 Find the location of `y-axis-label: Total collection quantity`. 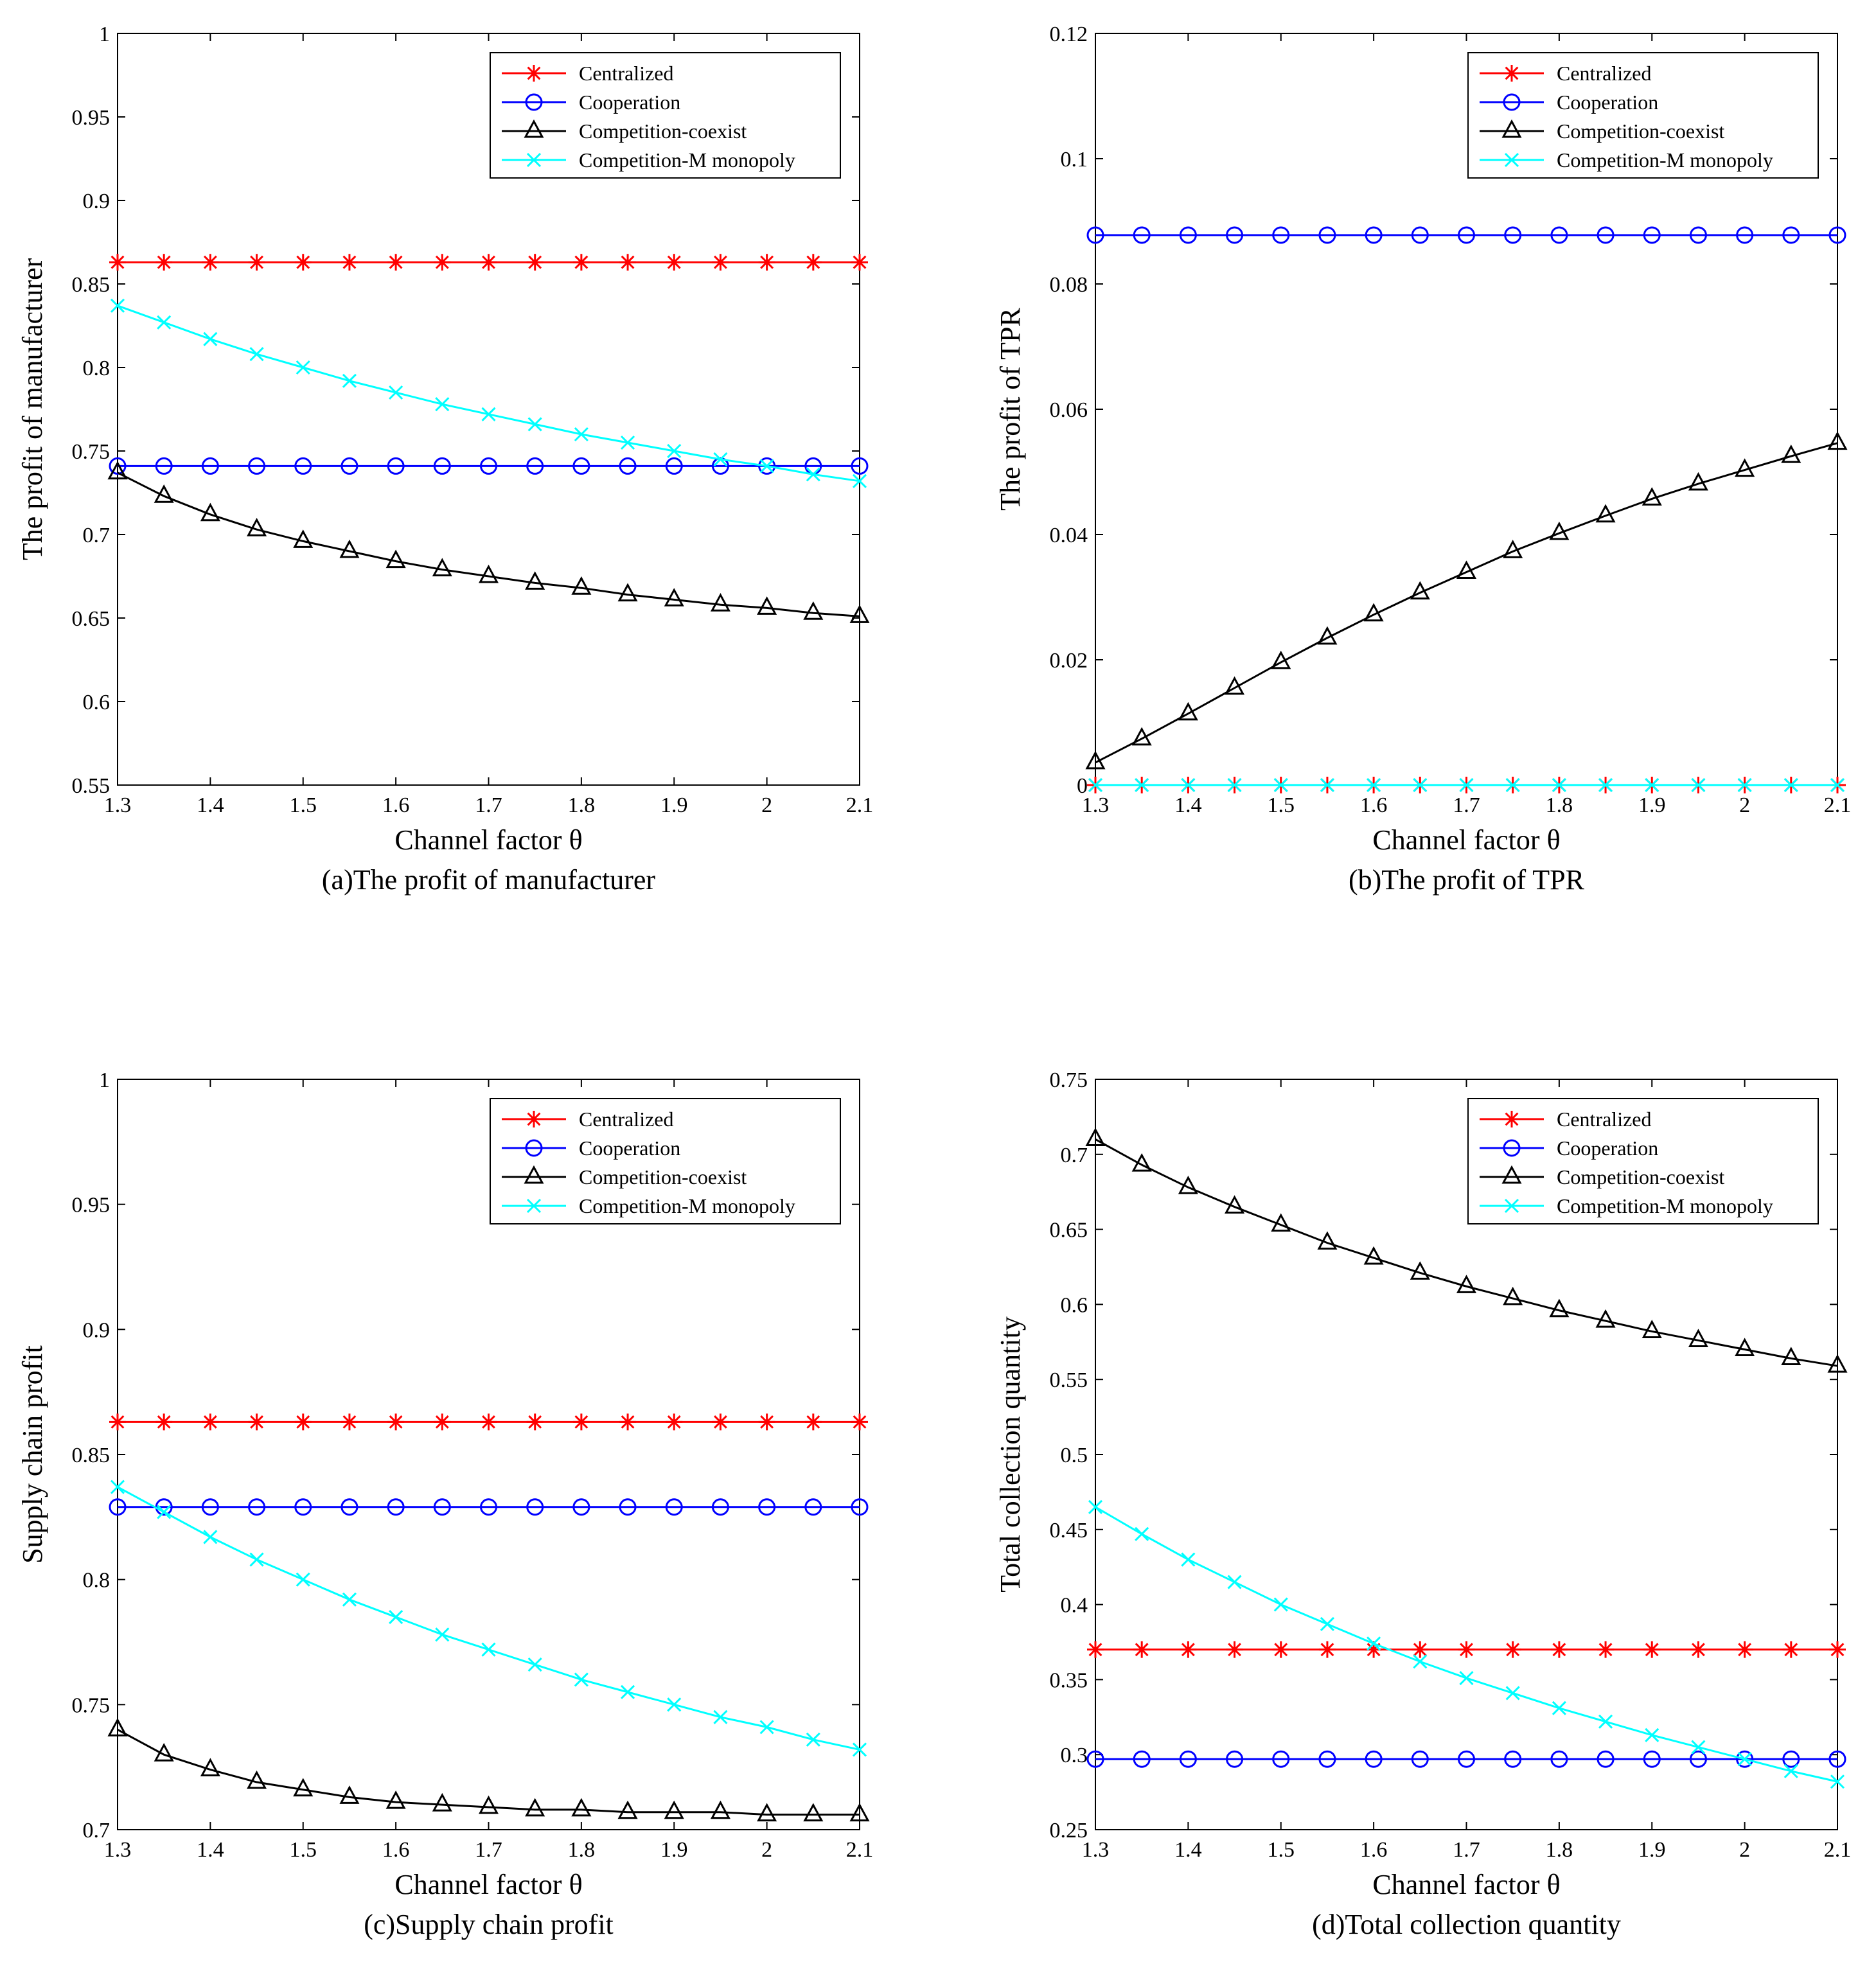

y-axis-label: Total collection quantity is located at coordinates (1010, 1454).